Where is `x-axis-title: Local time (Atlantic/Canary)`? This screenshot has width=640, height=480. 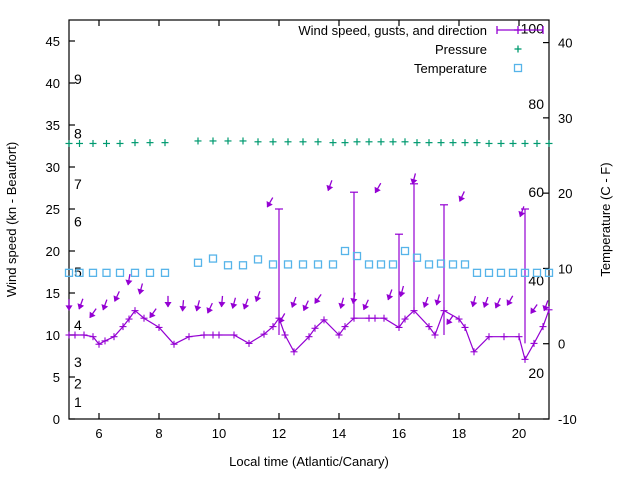
x-axis-title: Local time (Atlantic/Canary) is located at coordinates (309, 461).